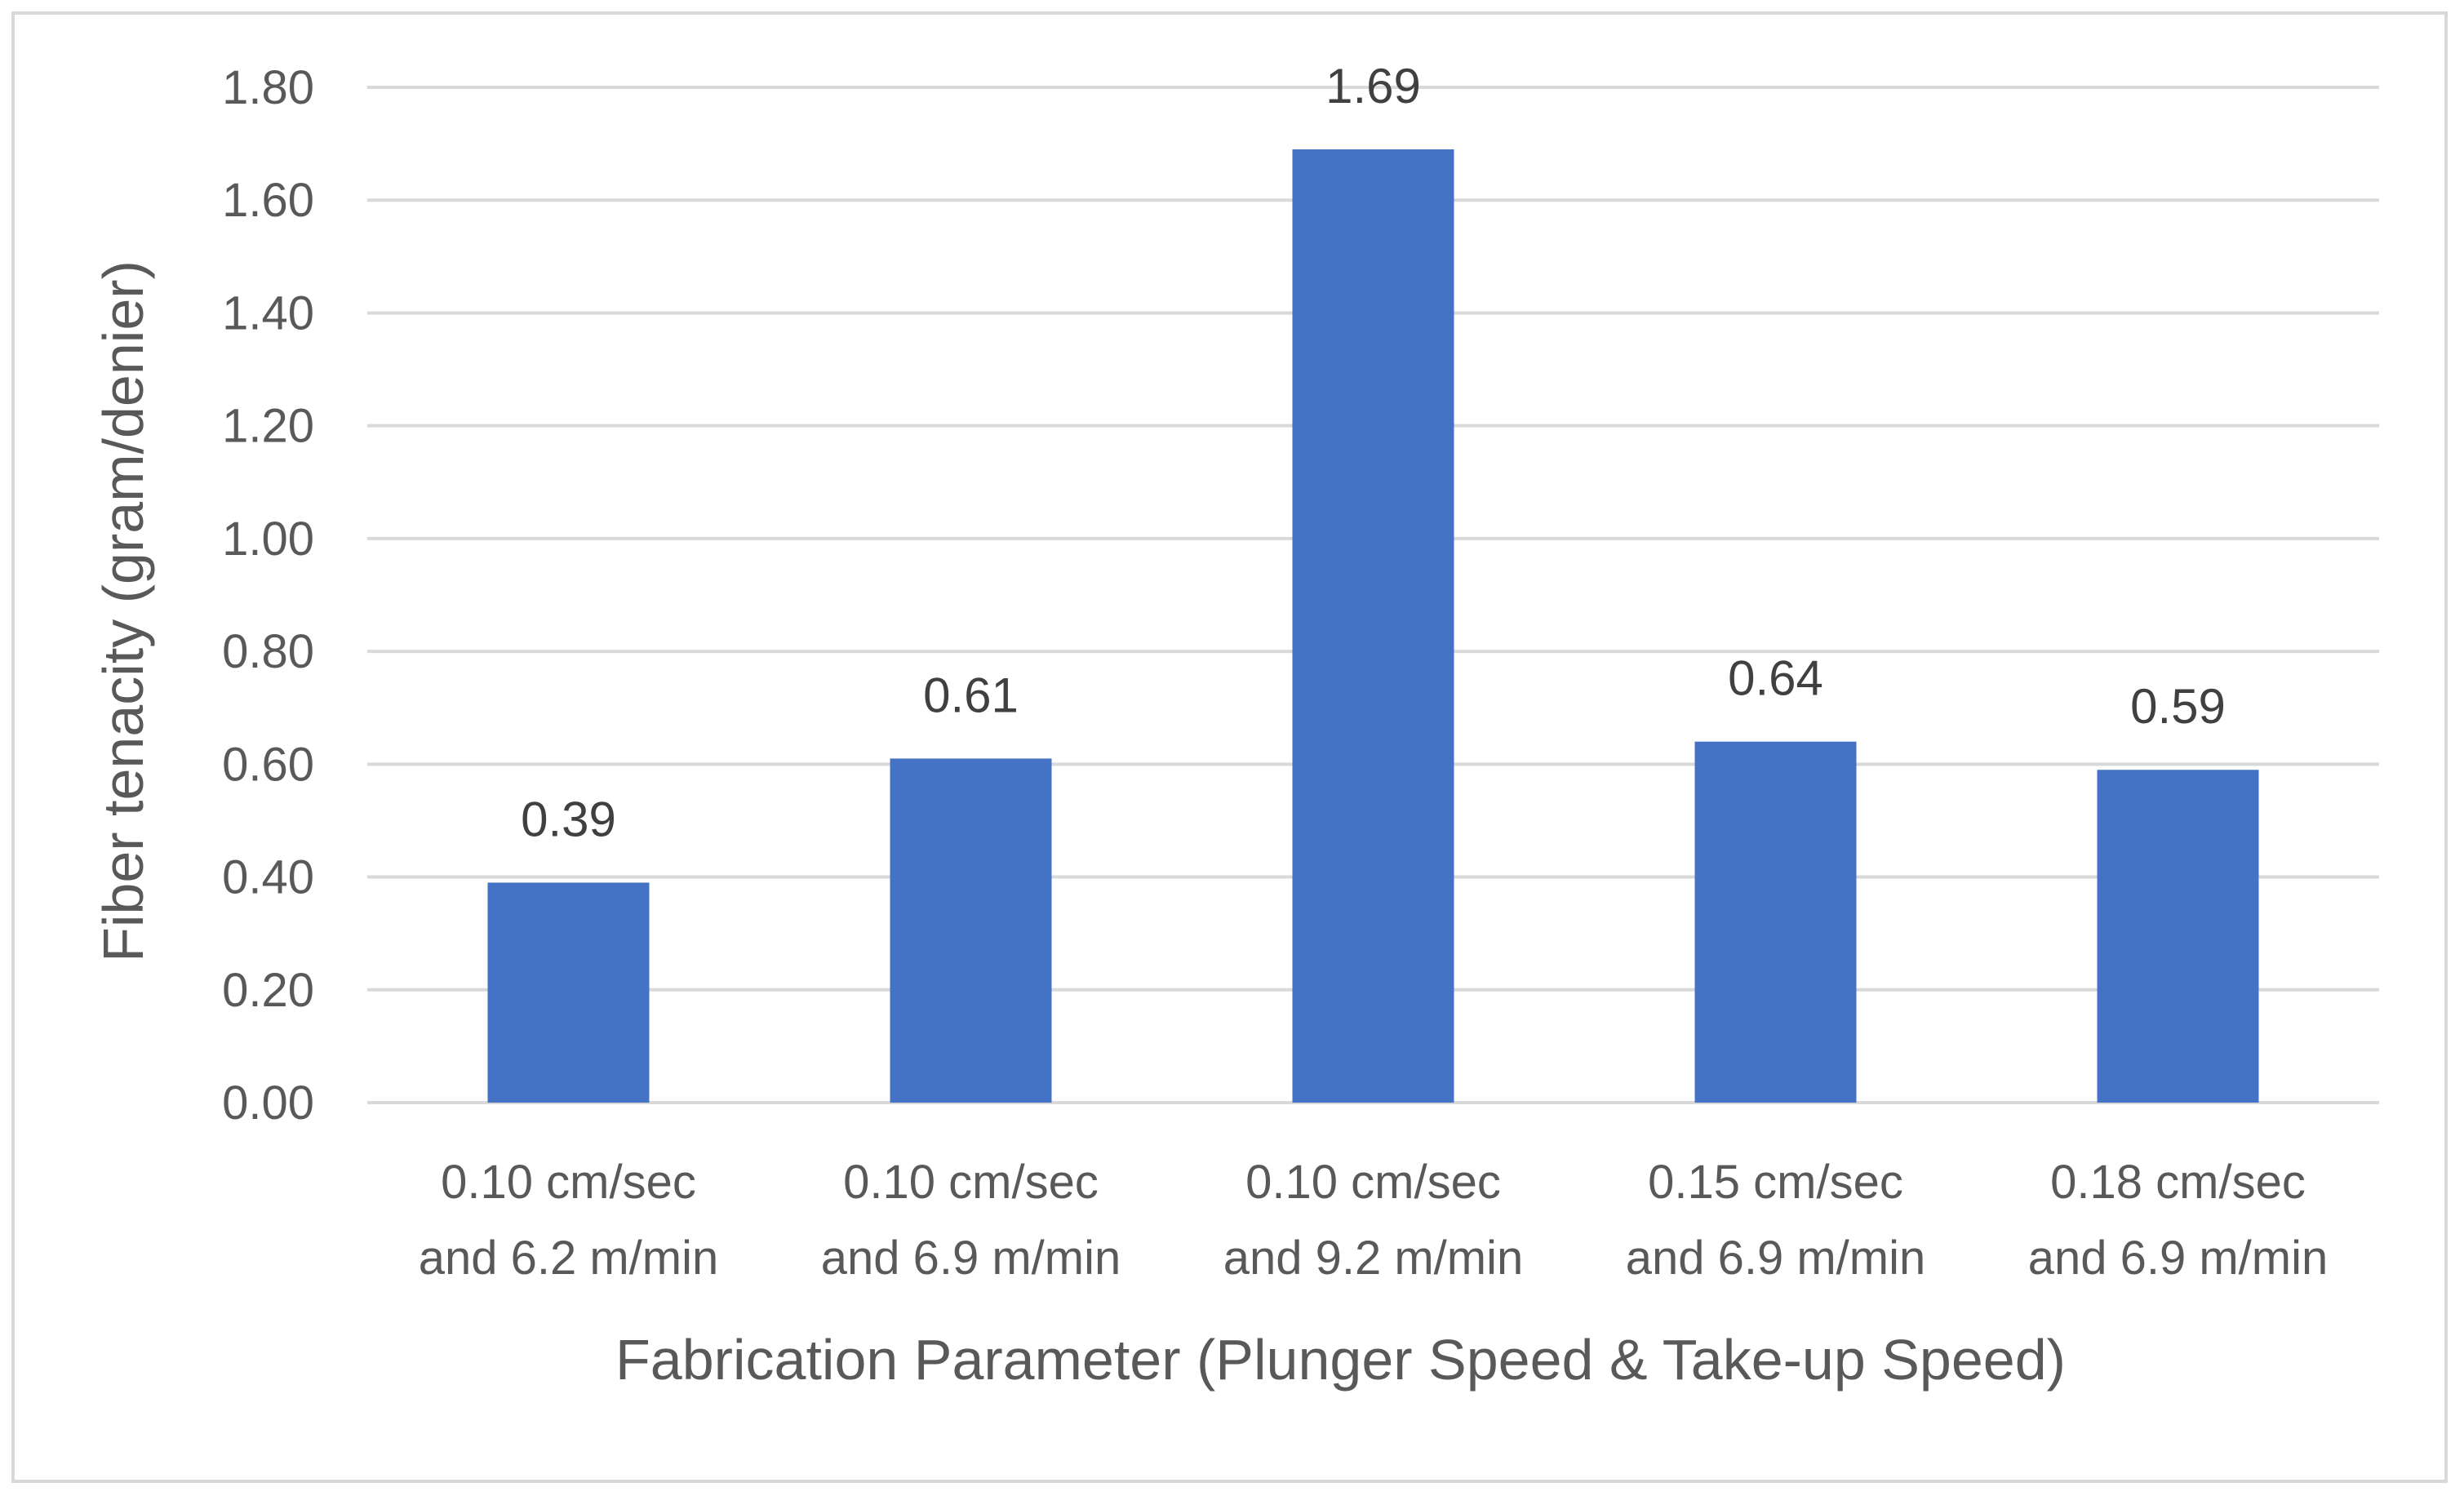  I want to click on y-tick-label: 0.20, so click(268, 990).